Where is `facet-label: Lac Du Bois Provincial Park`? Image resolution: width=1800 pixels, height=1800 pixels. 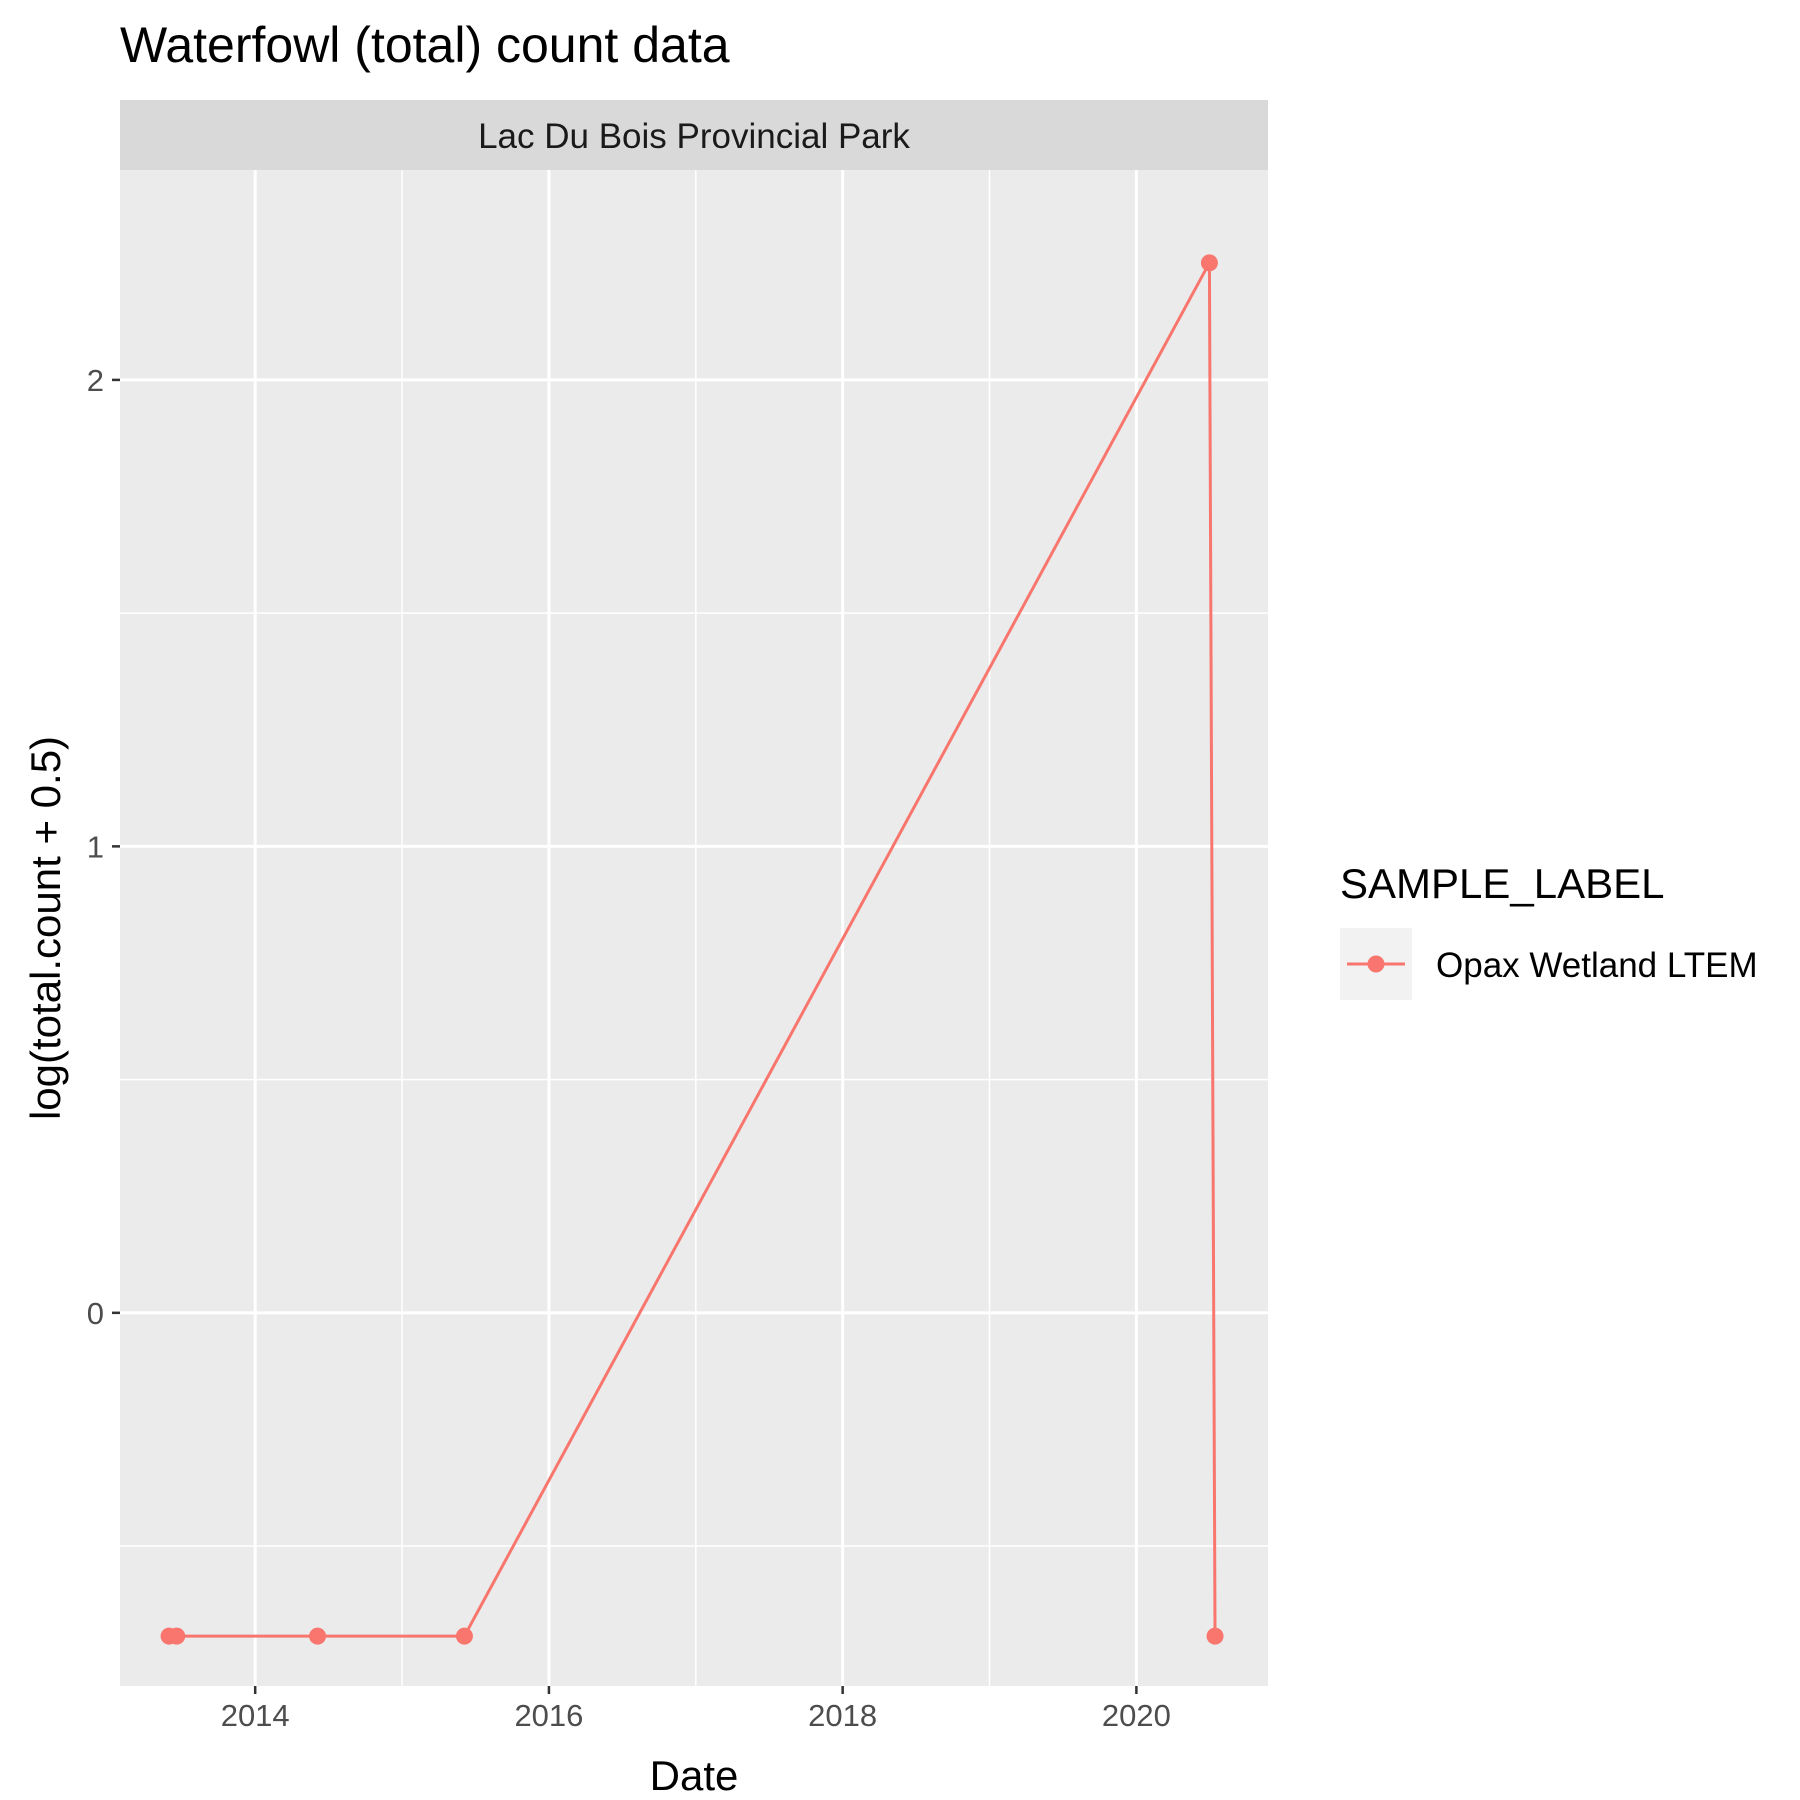
facet-label: Lac Du Bois Provincial Park is located at coordinates (694, 136).